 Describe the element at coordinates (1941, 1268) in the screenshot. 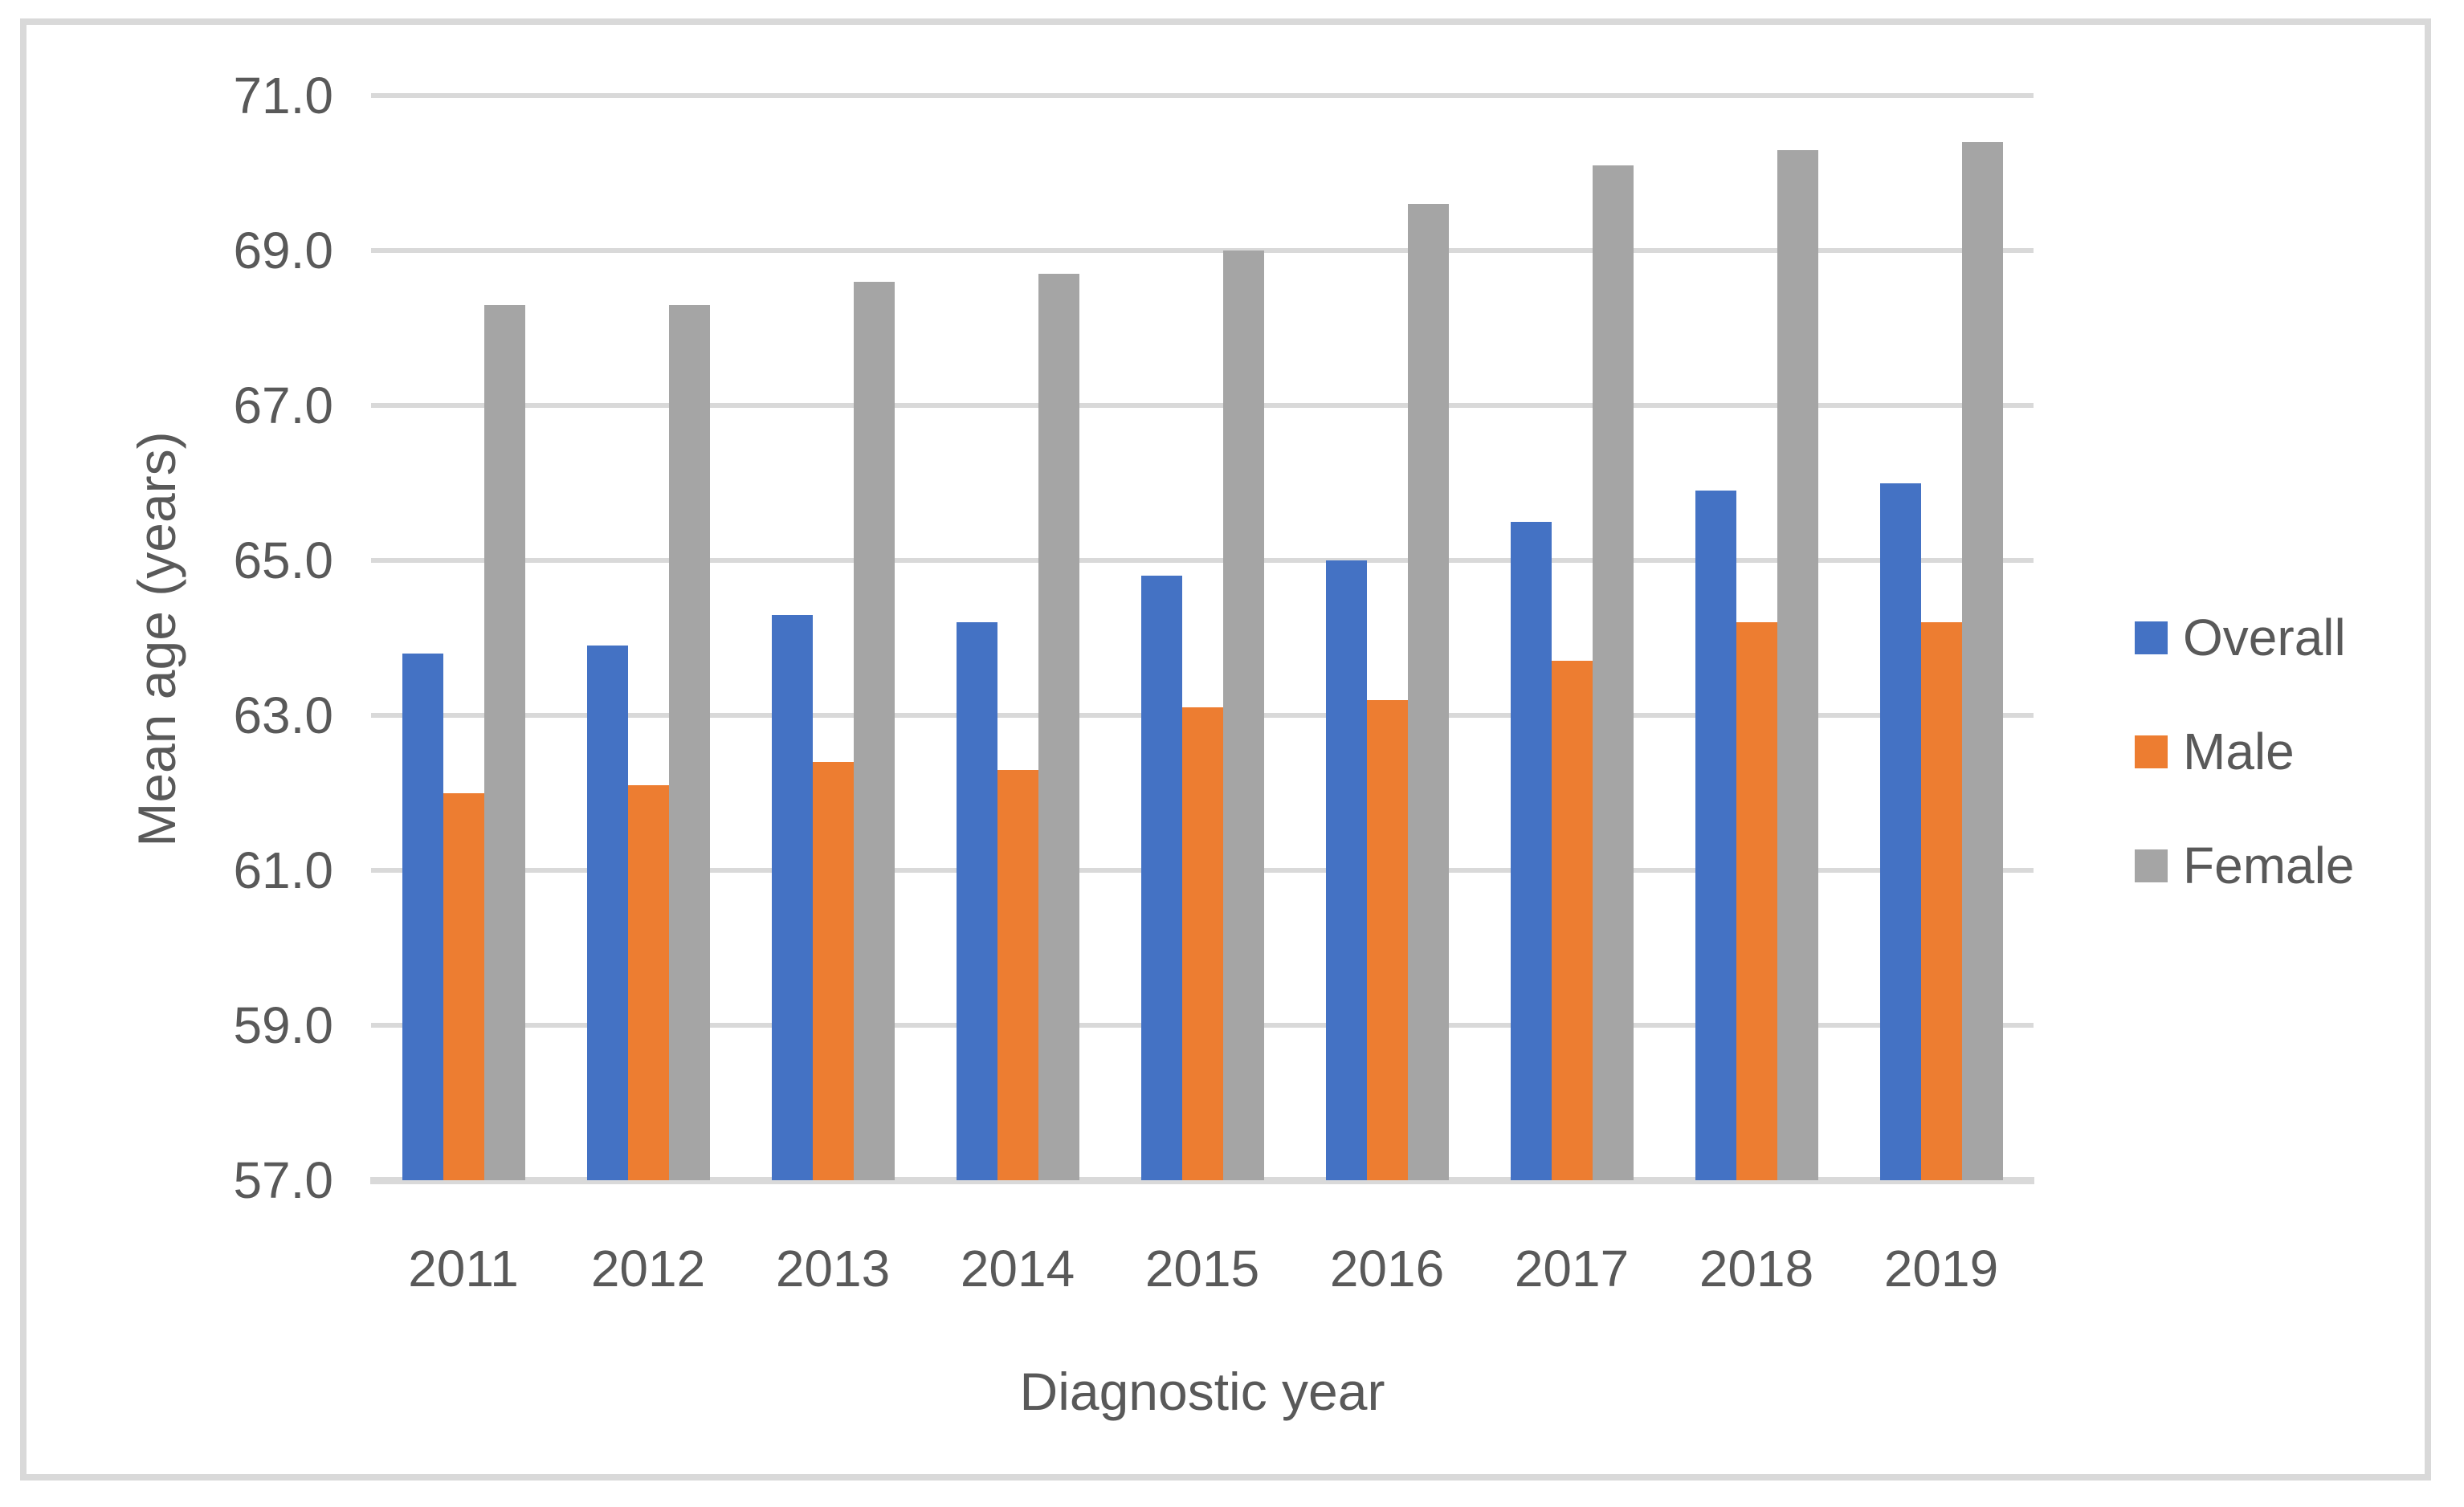

I see `x-tick-label-2019: 2019` at that location.